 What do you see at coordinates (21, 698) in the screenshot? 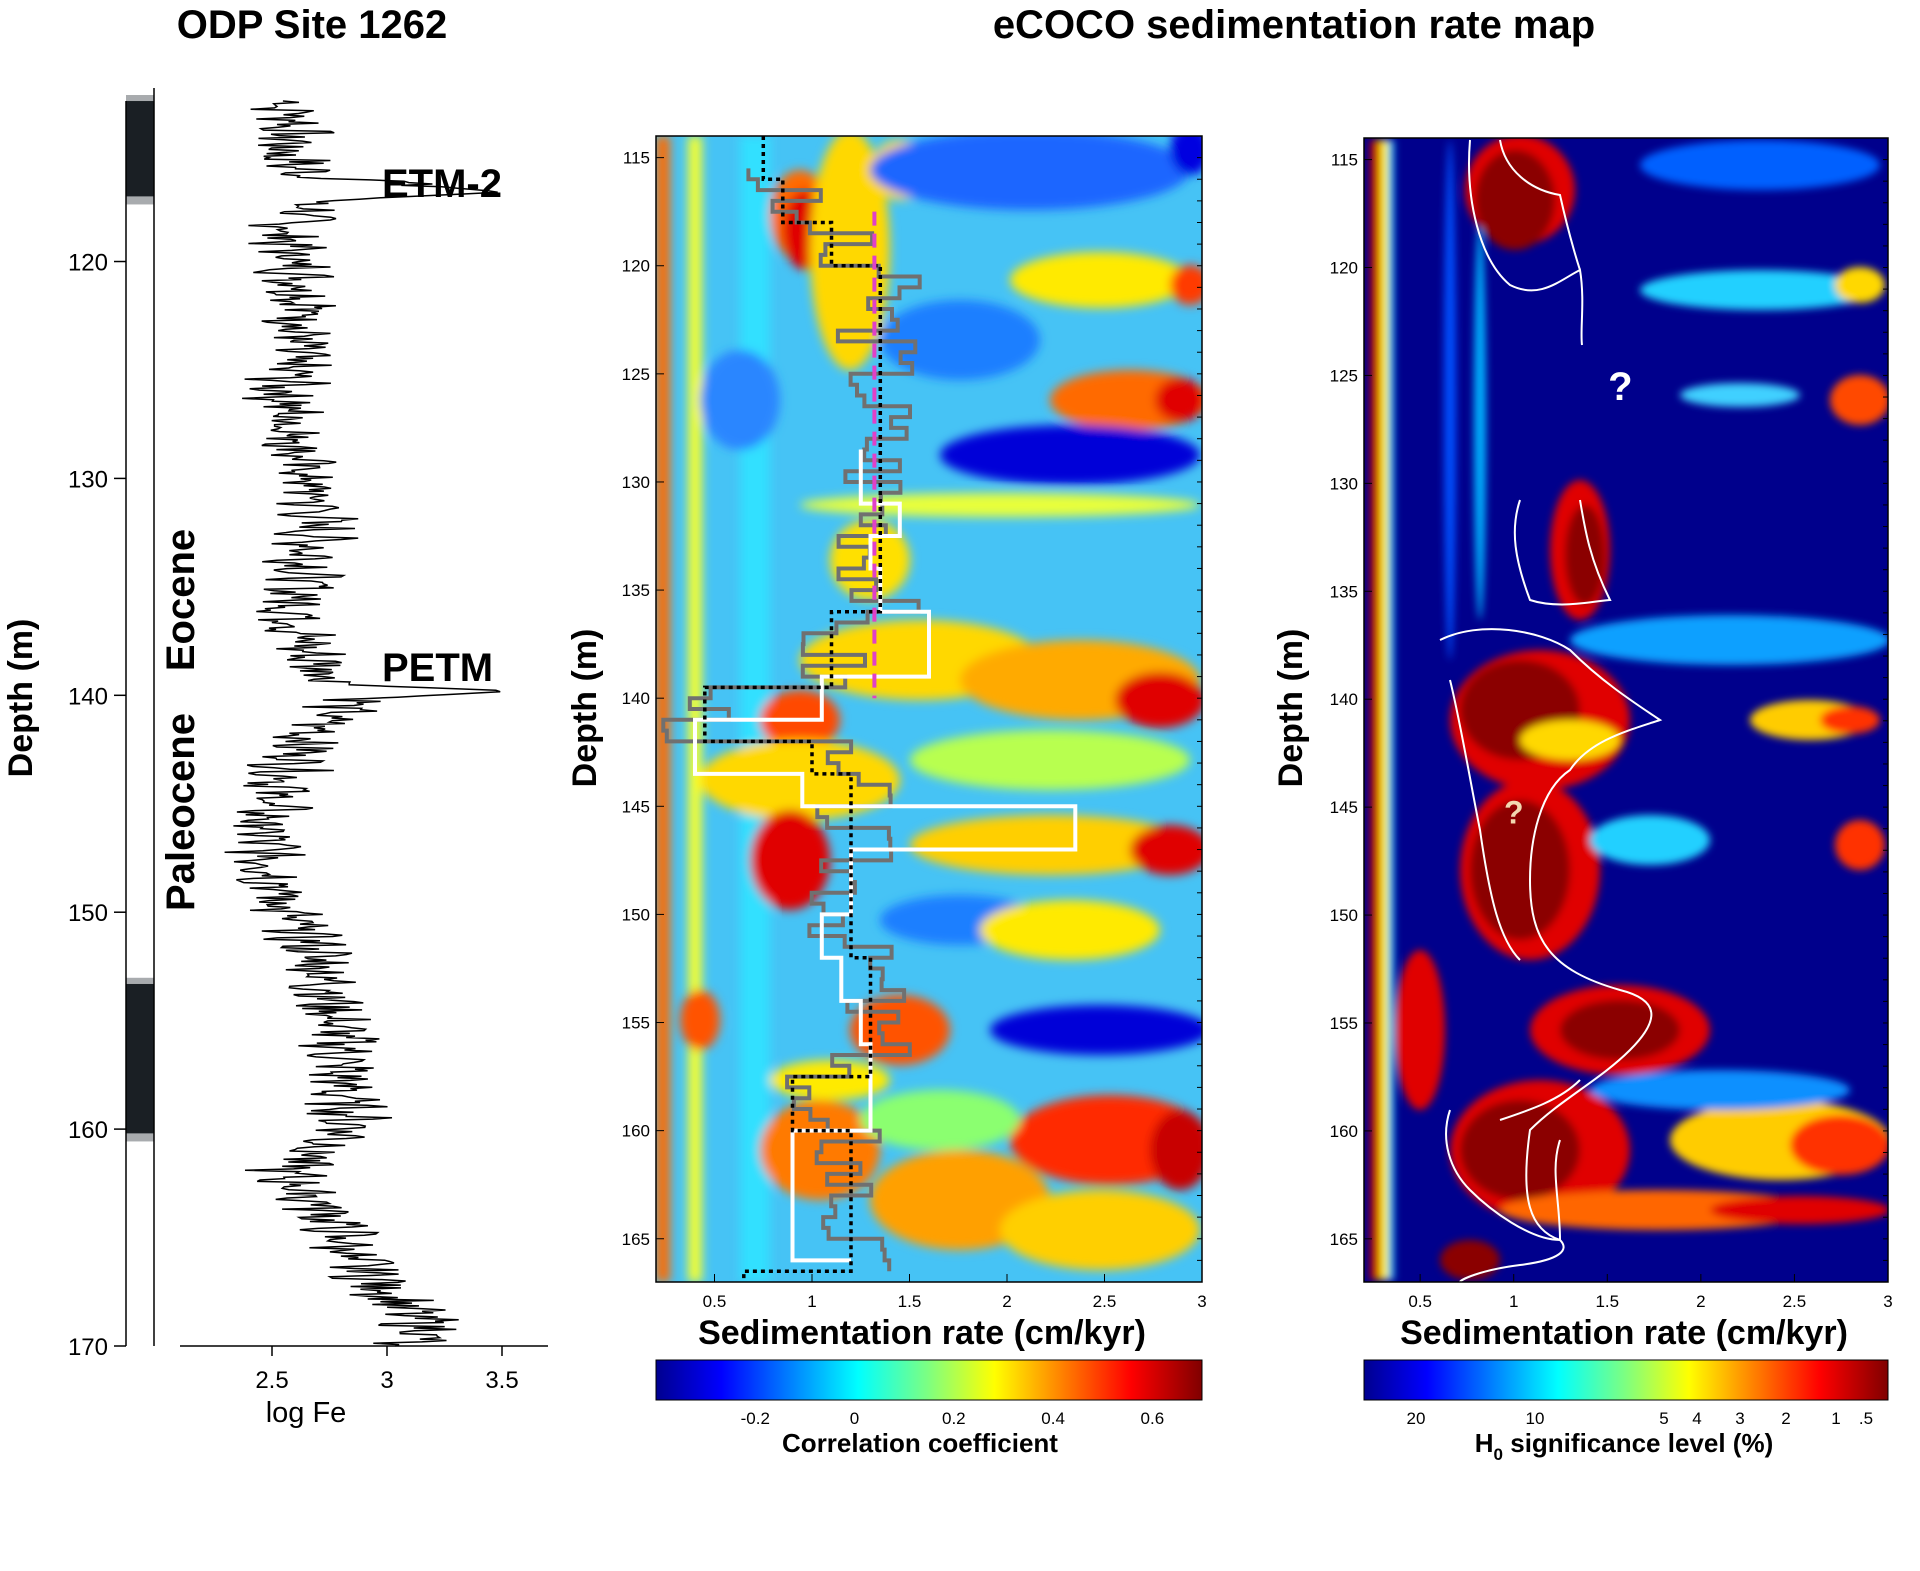
I see `left-ylabel: Depth (m)` at bounding box center [21, 698].